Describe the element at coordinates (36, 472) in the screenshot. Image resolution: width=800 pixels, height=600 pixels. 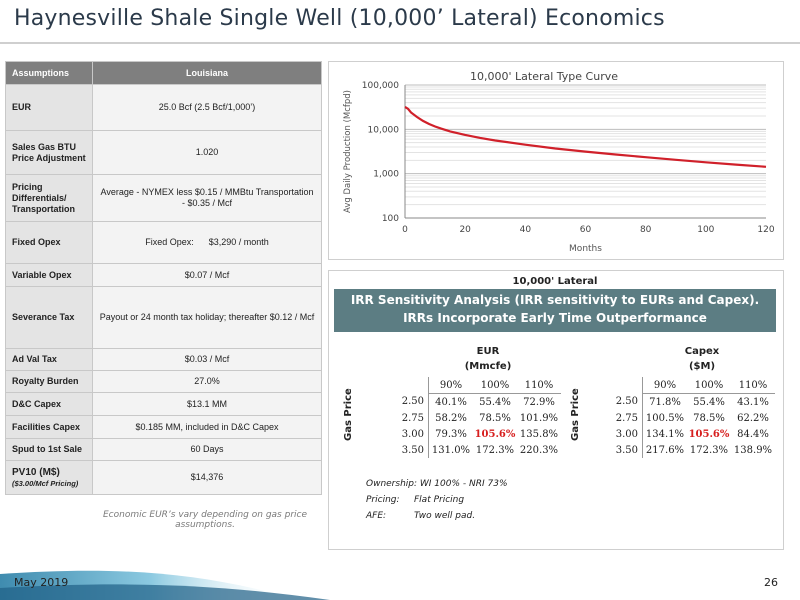
I see `assumption-label: PV10 (M$)` at that location.